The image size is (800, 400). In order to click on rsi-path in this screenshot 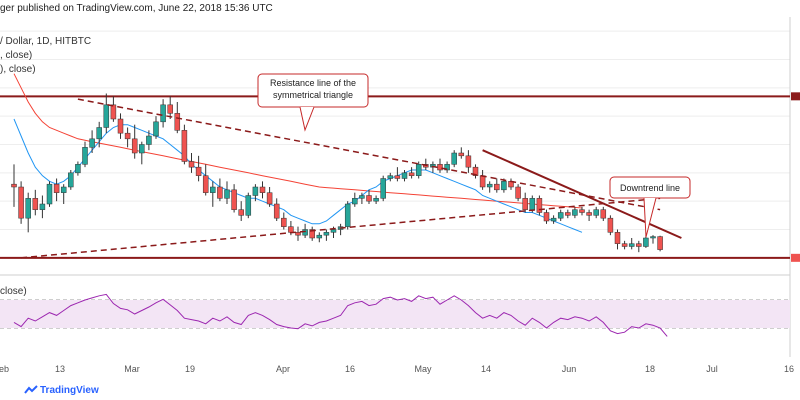, I will do `click(340, 315)`.